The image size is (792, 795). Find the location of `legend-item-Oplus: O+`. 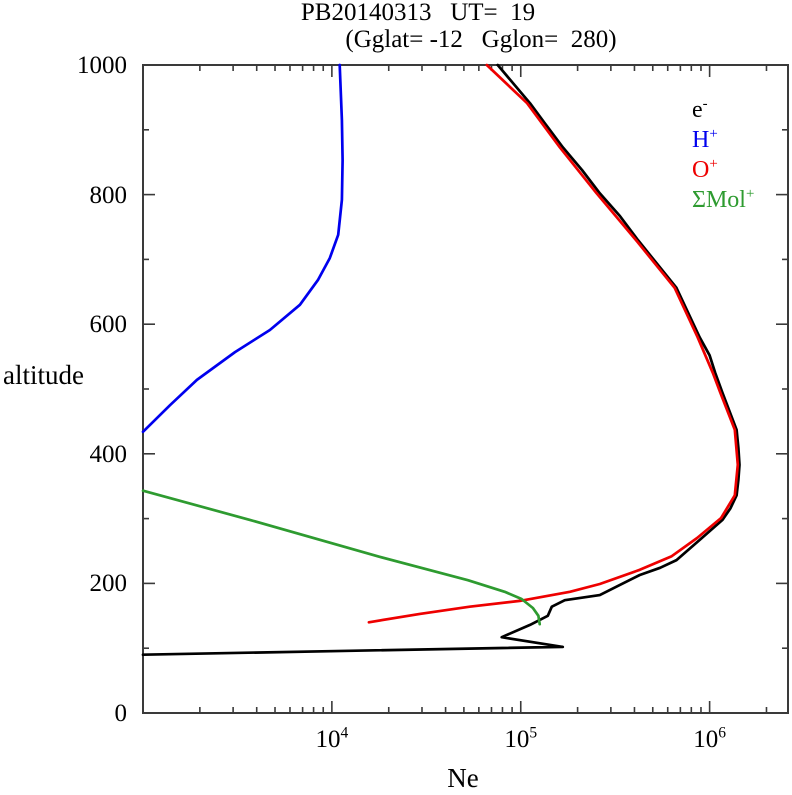

legend-item-Oplus: O+ is located at coordinates (705, 169).